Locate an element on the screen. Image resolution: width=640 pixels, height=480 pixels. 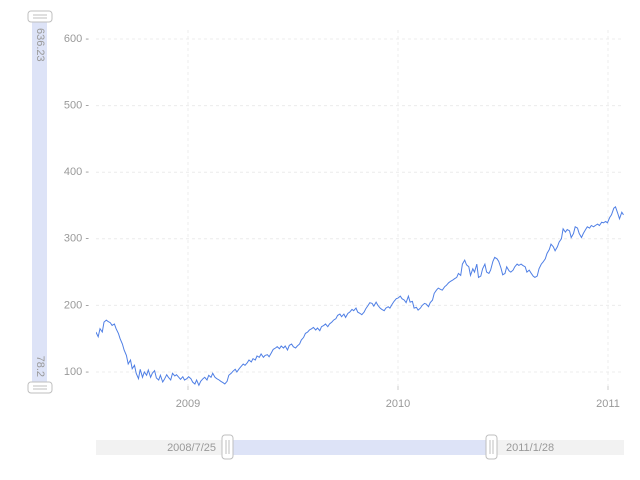
y-tick-label: 300 - is located at coordinates (76, 239).